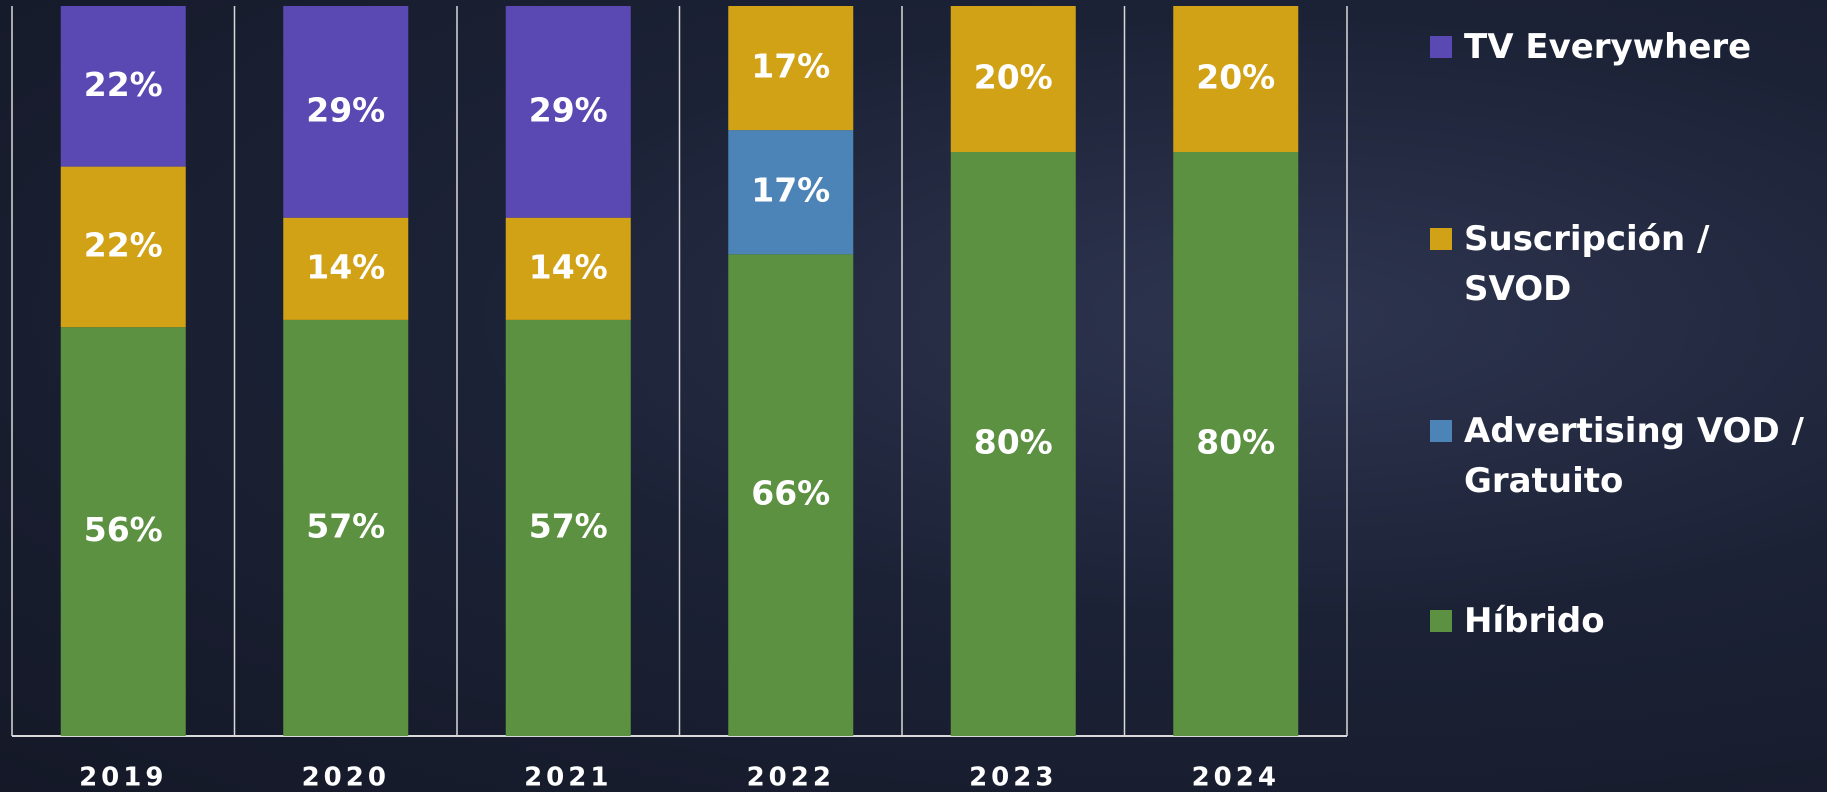  I want to click on x-tick-label: 2020, so click(346, 777).